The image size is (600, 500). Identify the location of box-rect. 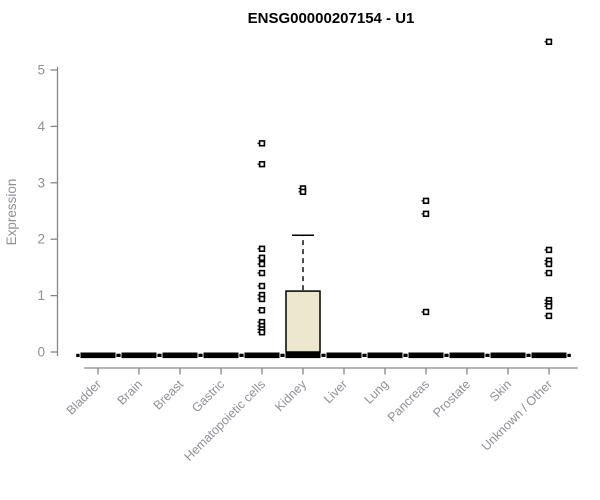
(303, 321).